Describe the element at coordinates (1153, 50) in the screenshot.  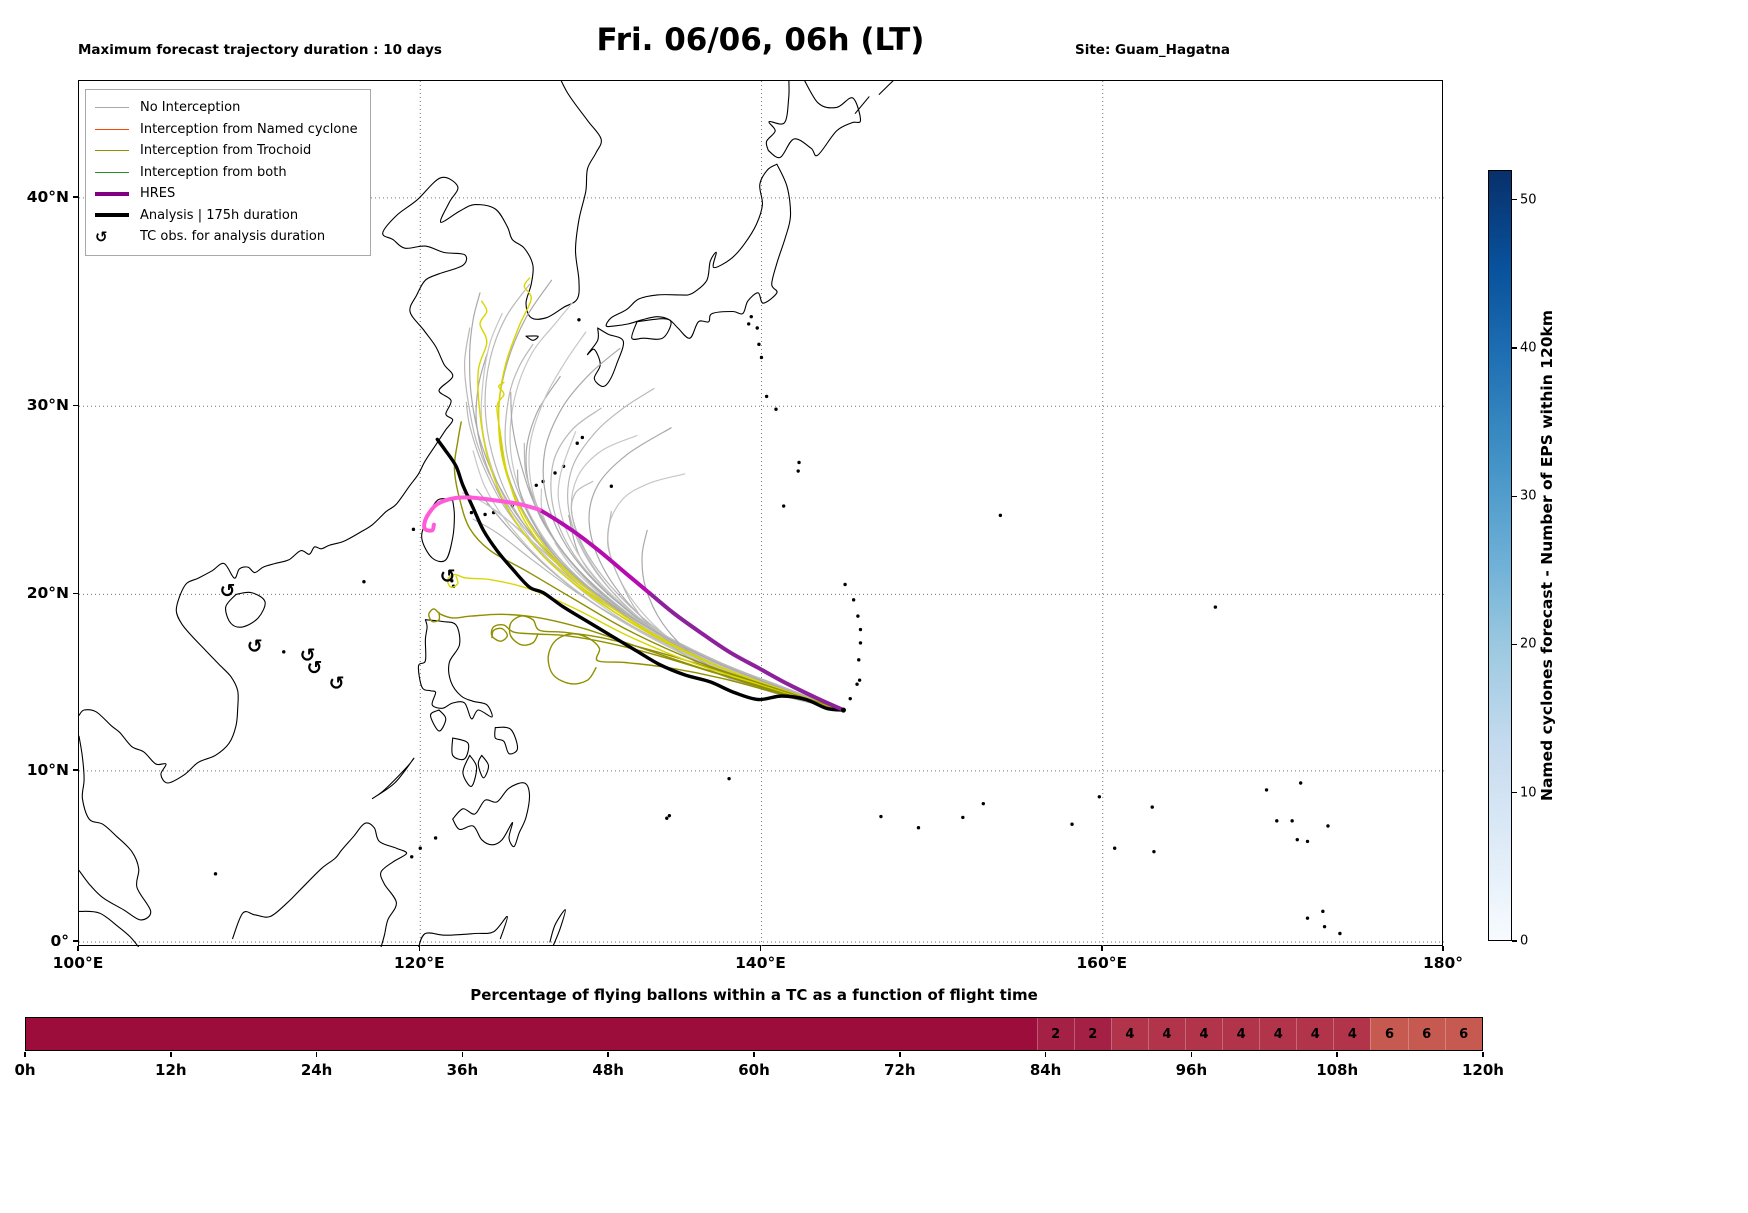
I see `header-line: Site: Guam_Hagatna` at that location.